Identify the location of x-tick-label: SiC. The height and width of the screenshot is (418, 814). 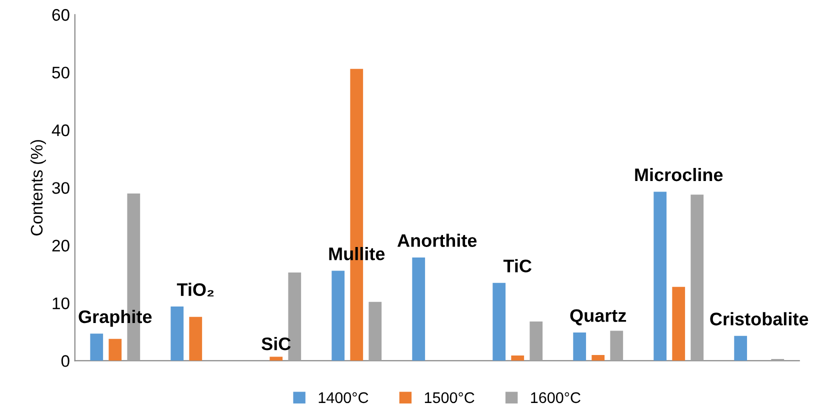
(276, 343).